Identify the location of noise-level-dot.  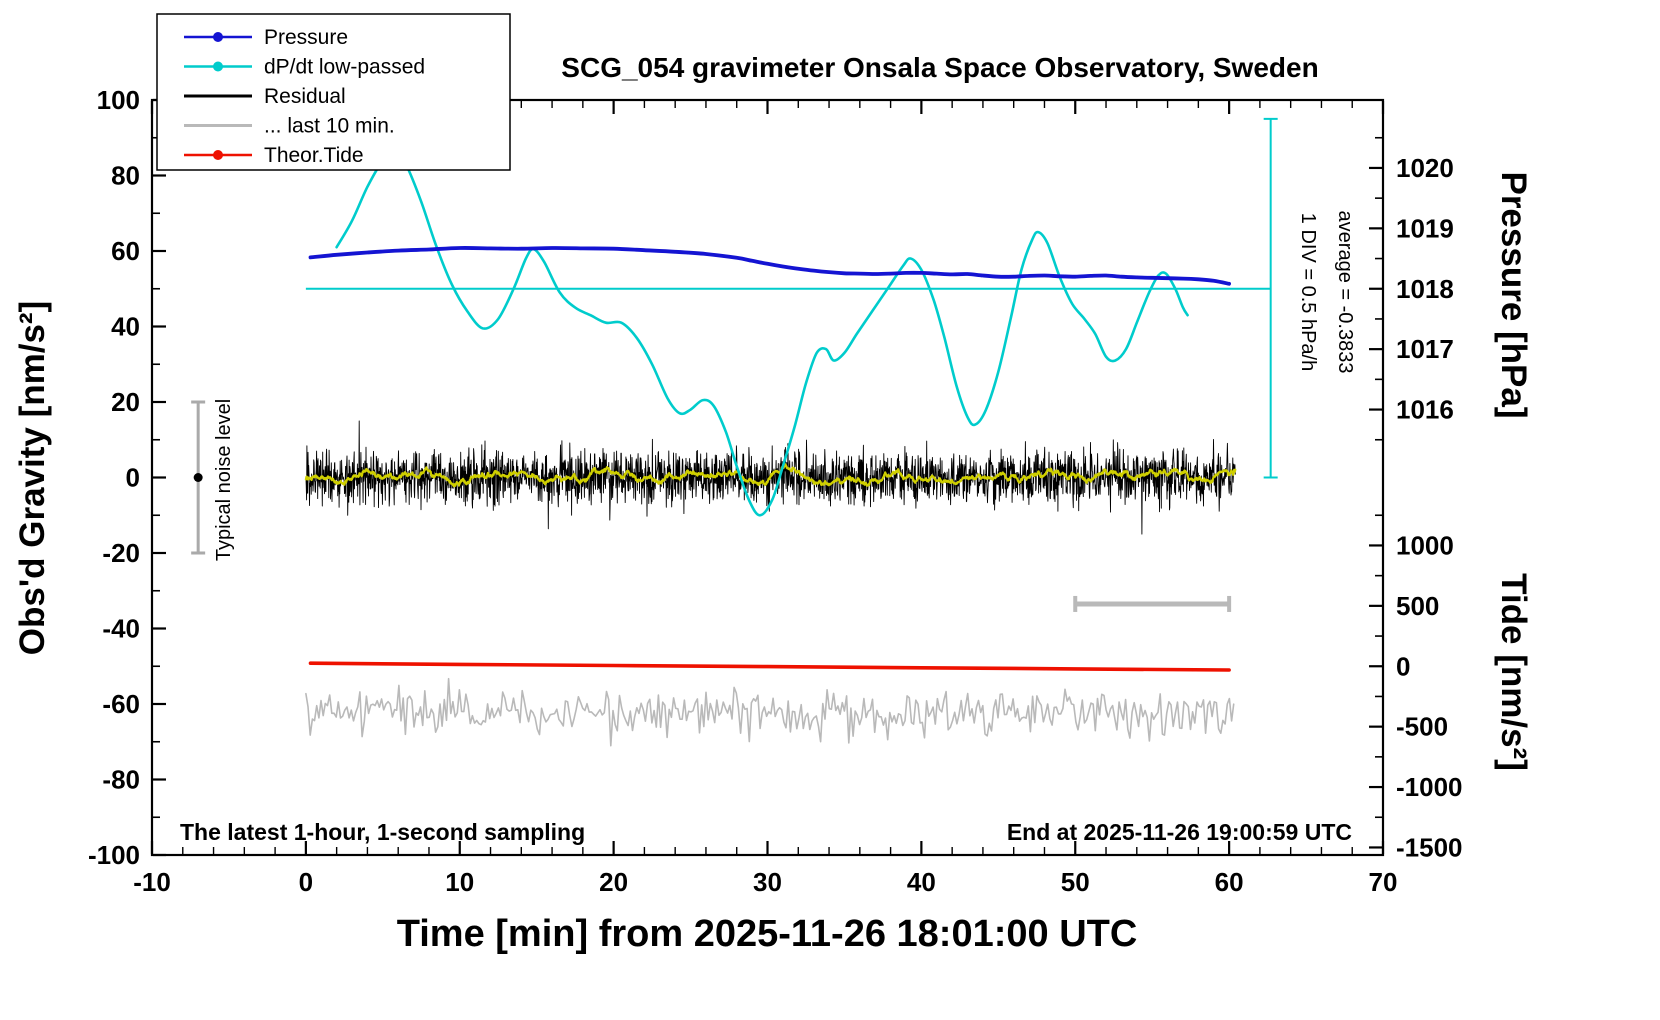
(198, 477).